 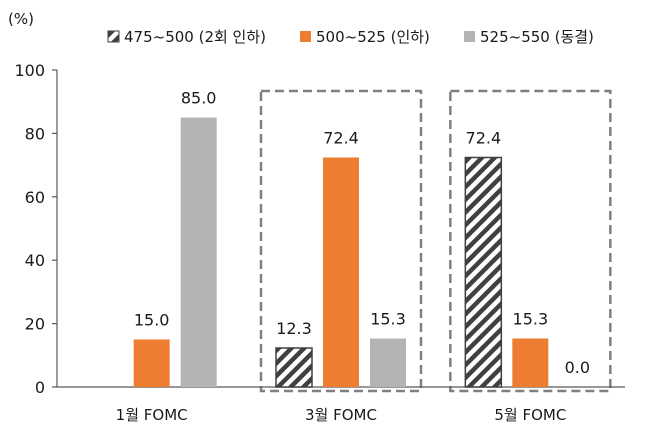 I want to click on y-tick-label: 60, so click(x=35, y=197).